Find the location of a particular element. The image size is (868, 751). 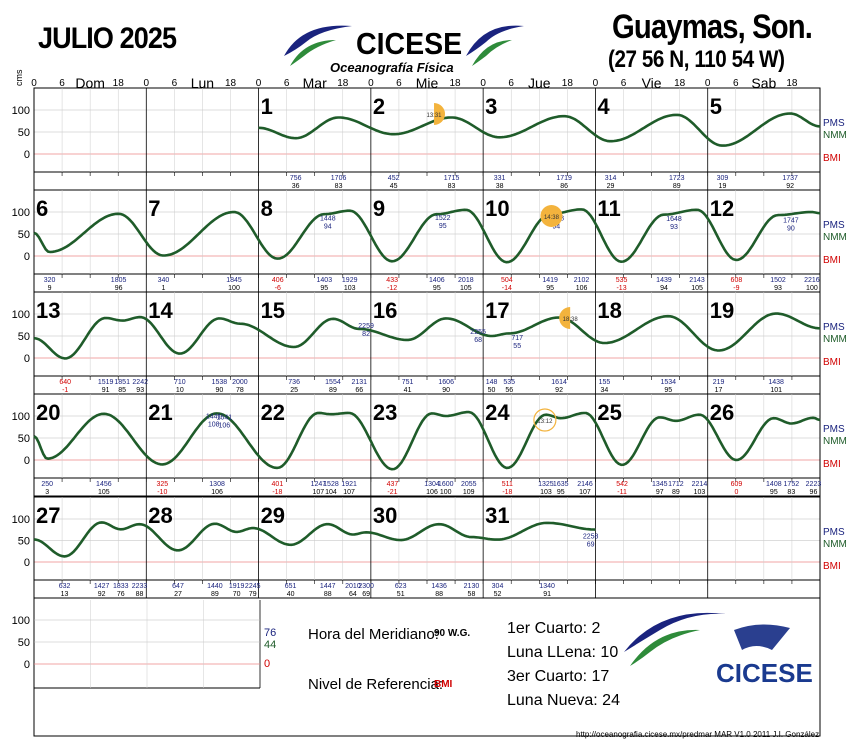

station-name: Guaymas, Son. is located at coordinates (712, 27).